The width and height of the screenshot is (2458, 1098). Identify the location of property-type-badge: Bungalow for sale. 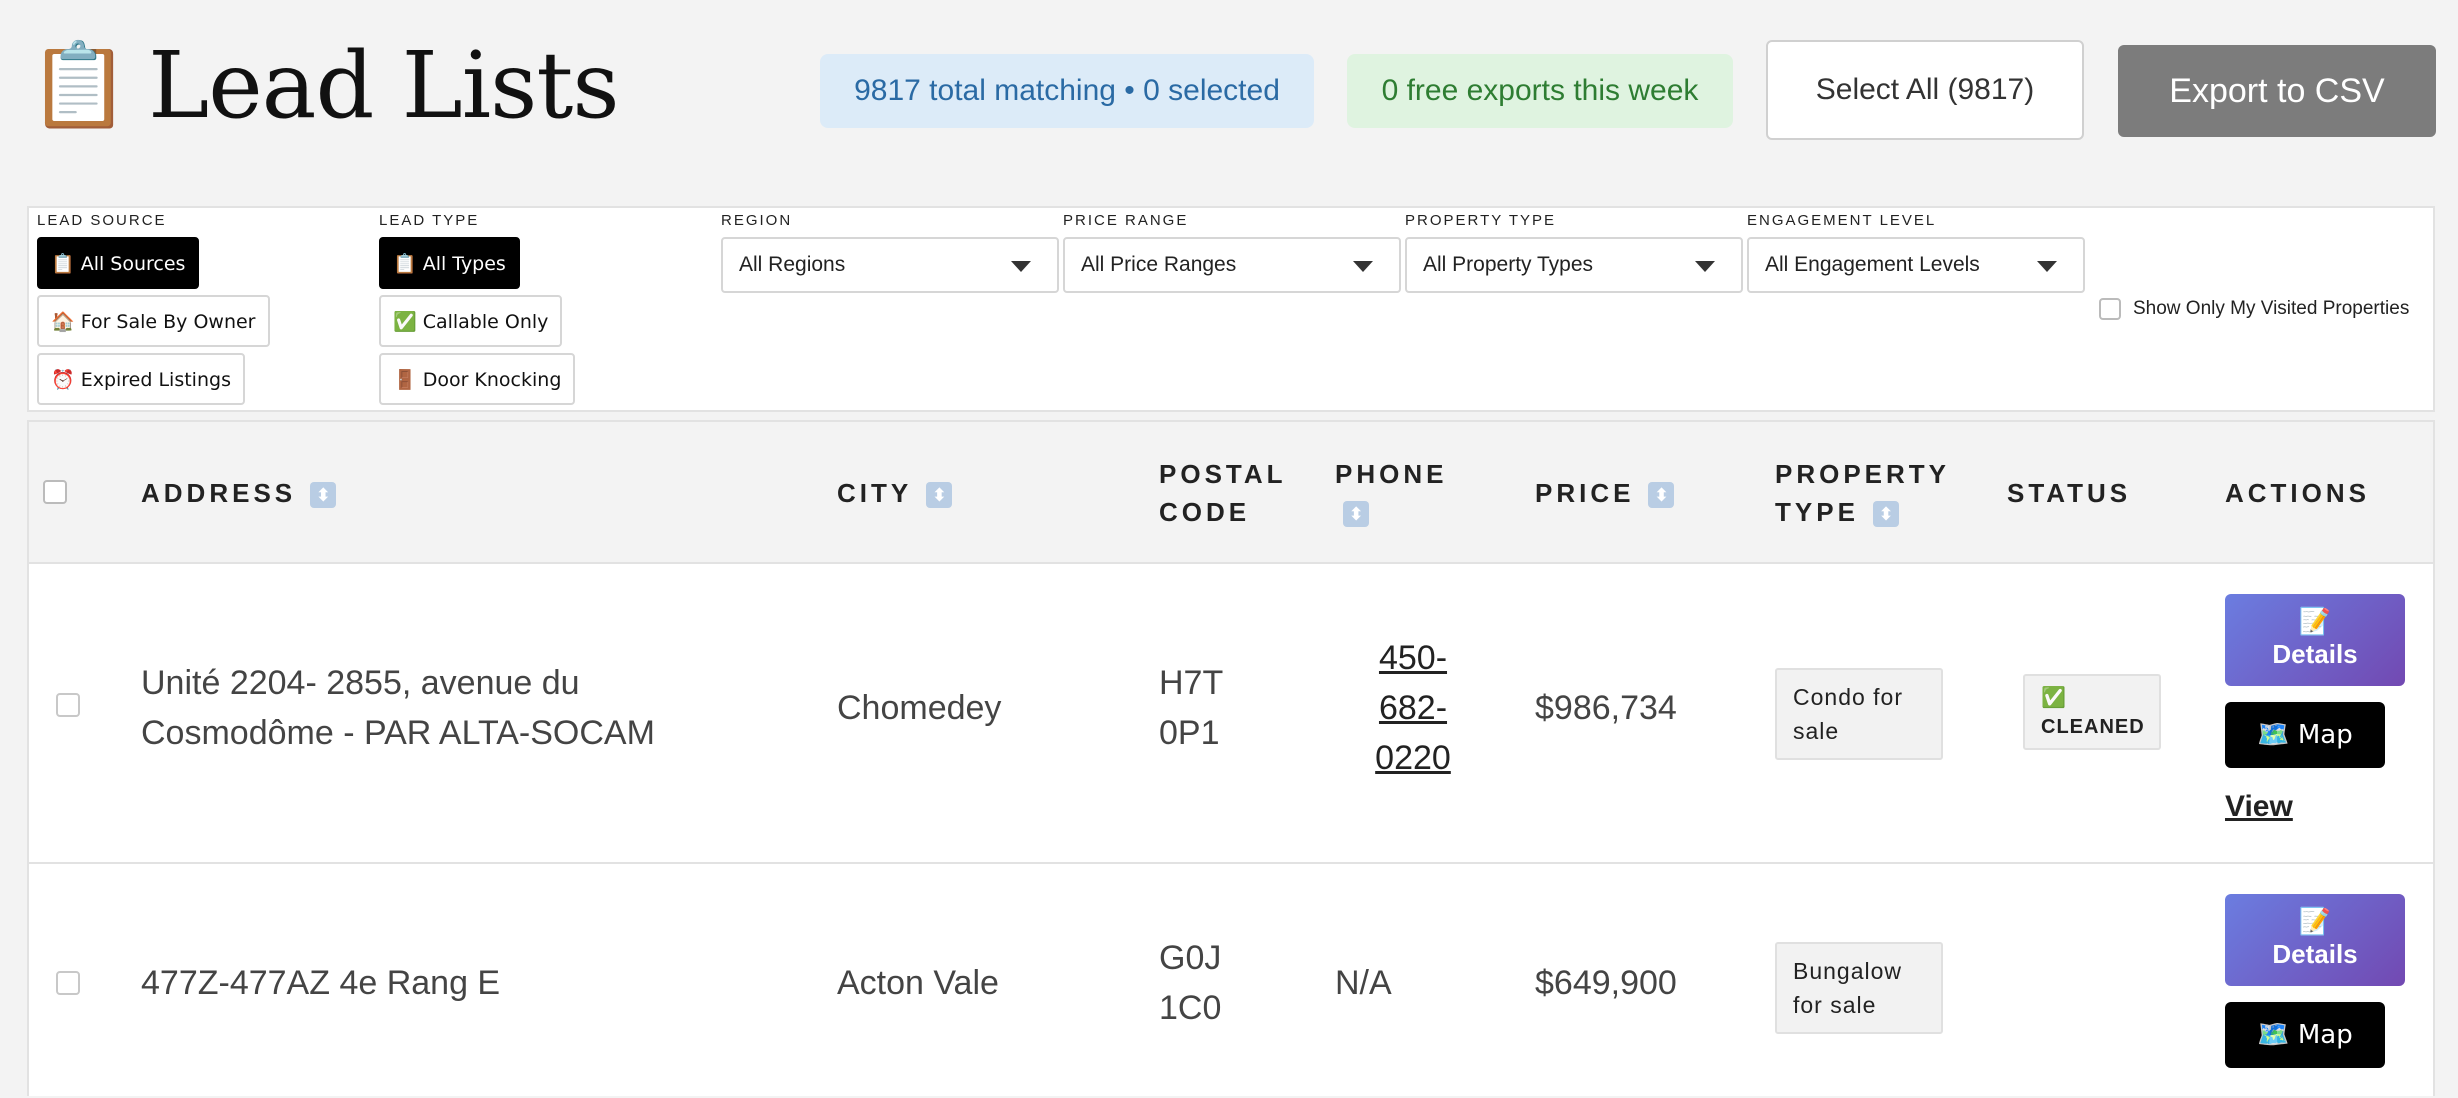
(1859, 988).